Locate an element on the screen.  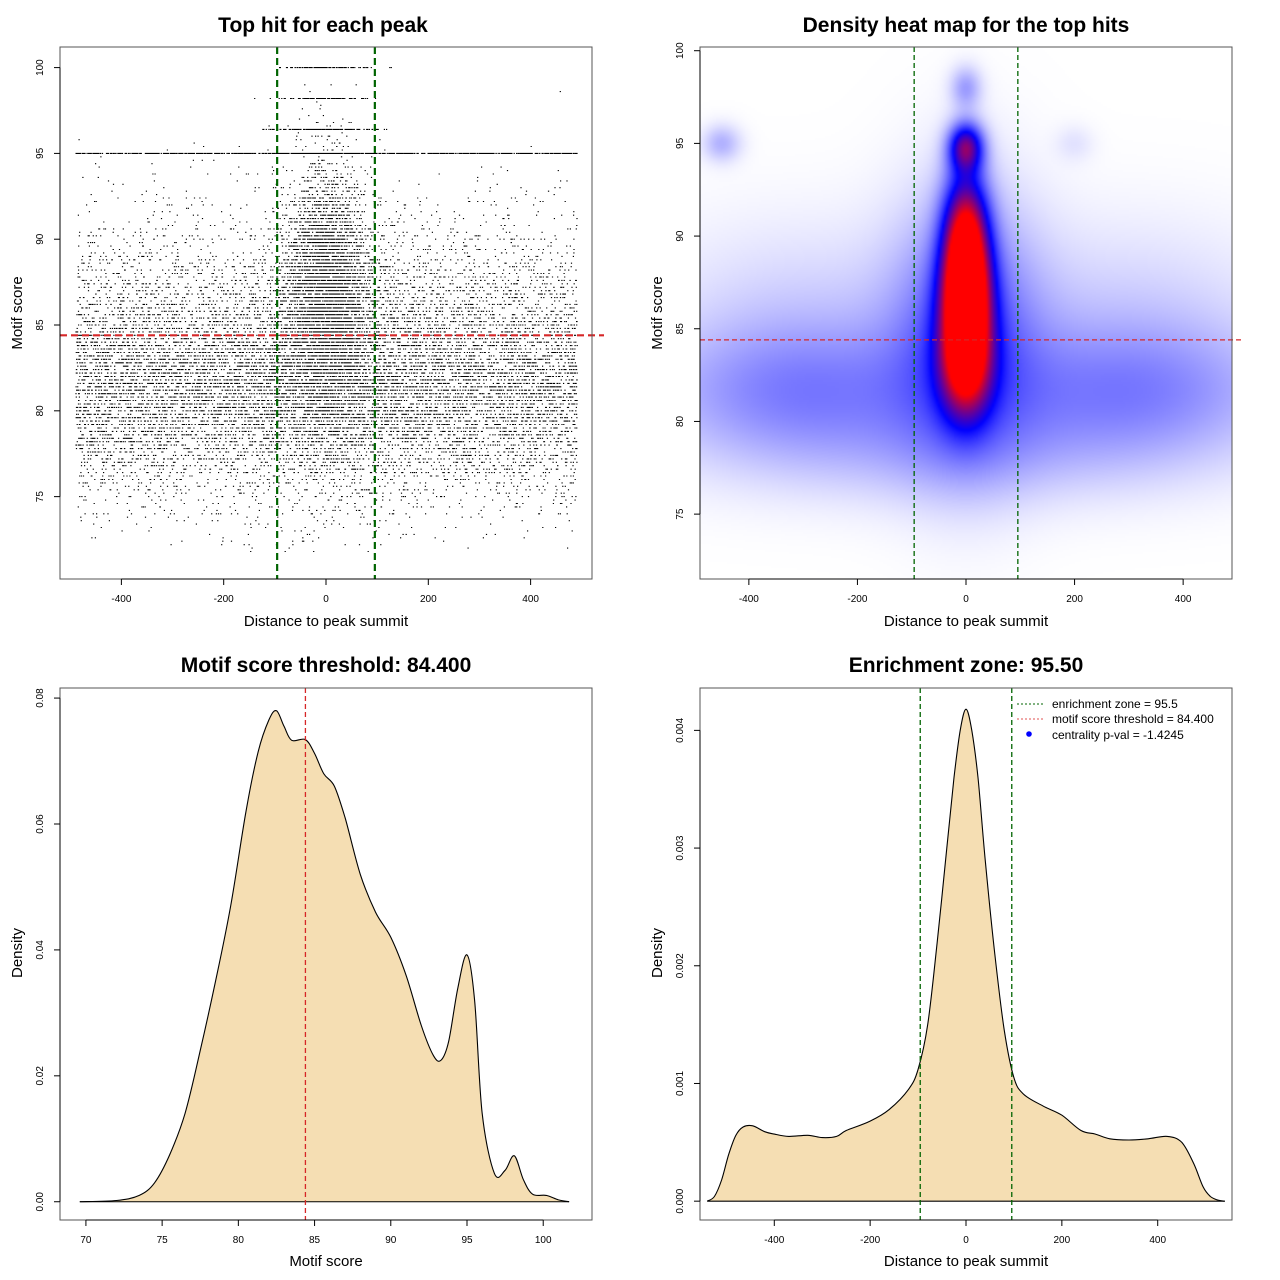
x-tick-label: 85 is located at coordinates (315, 1240).